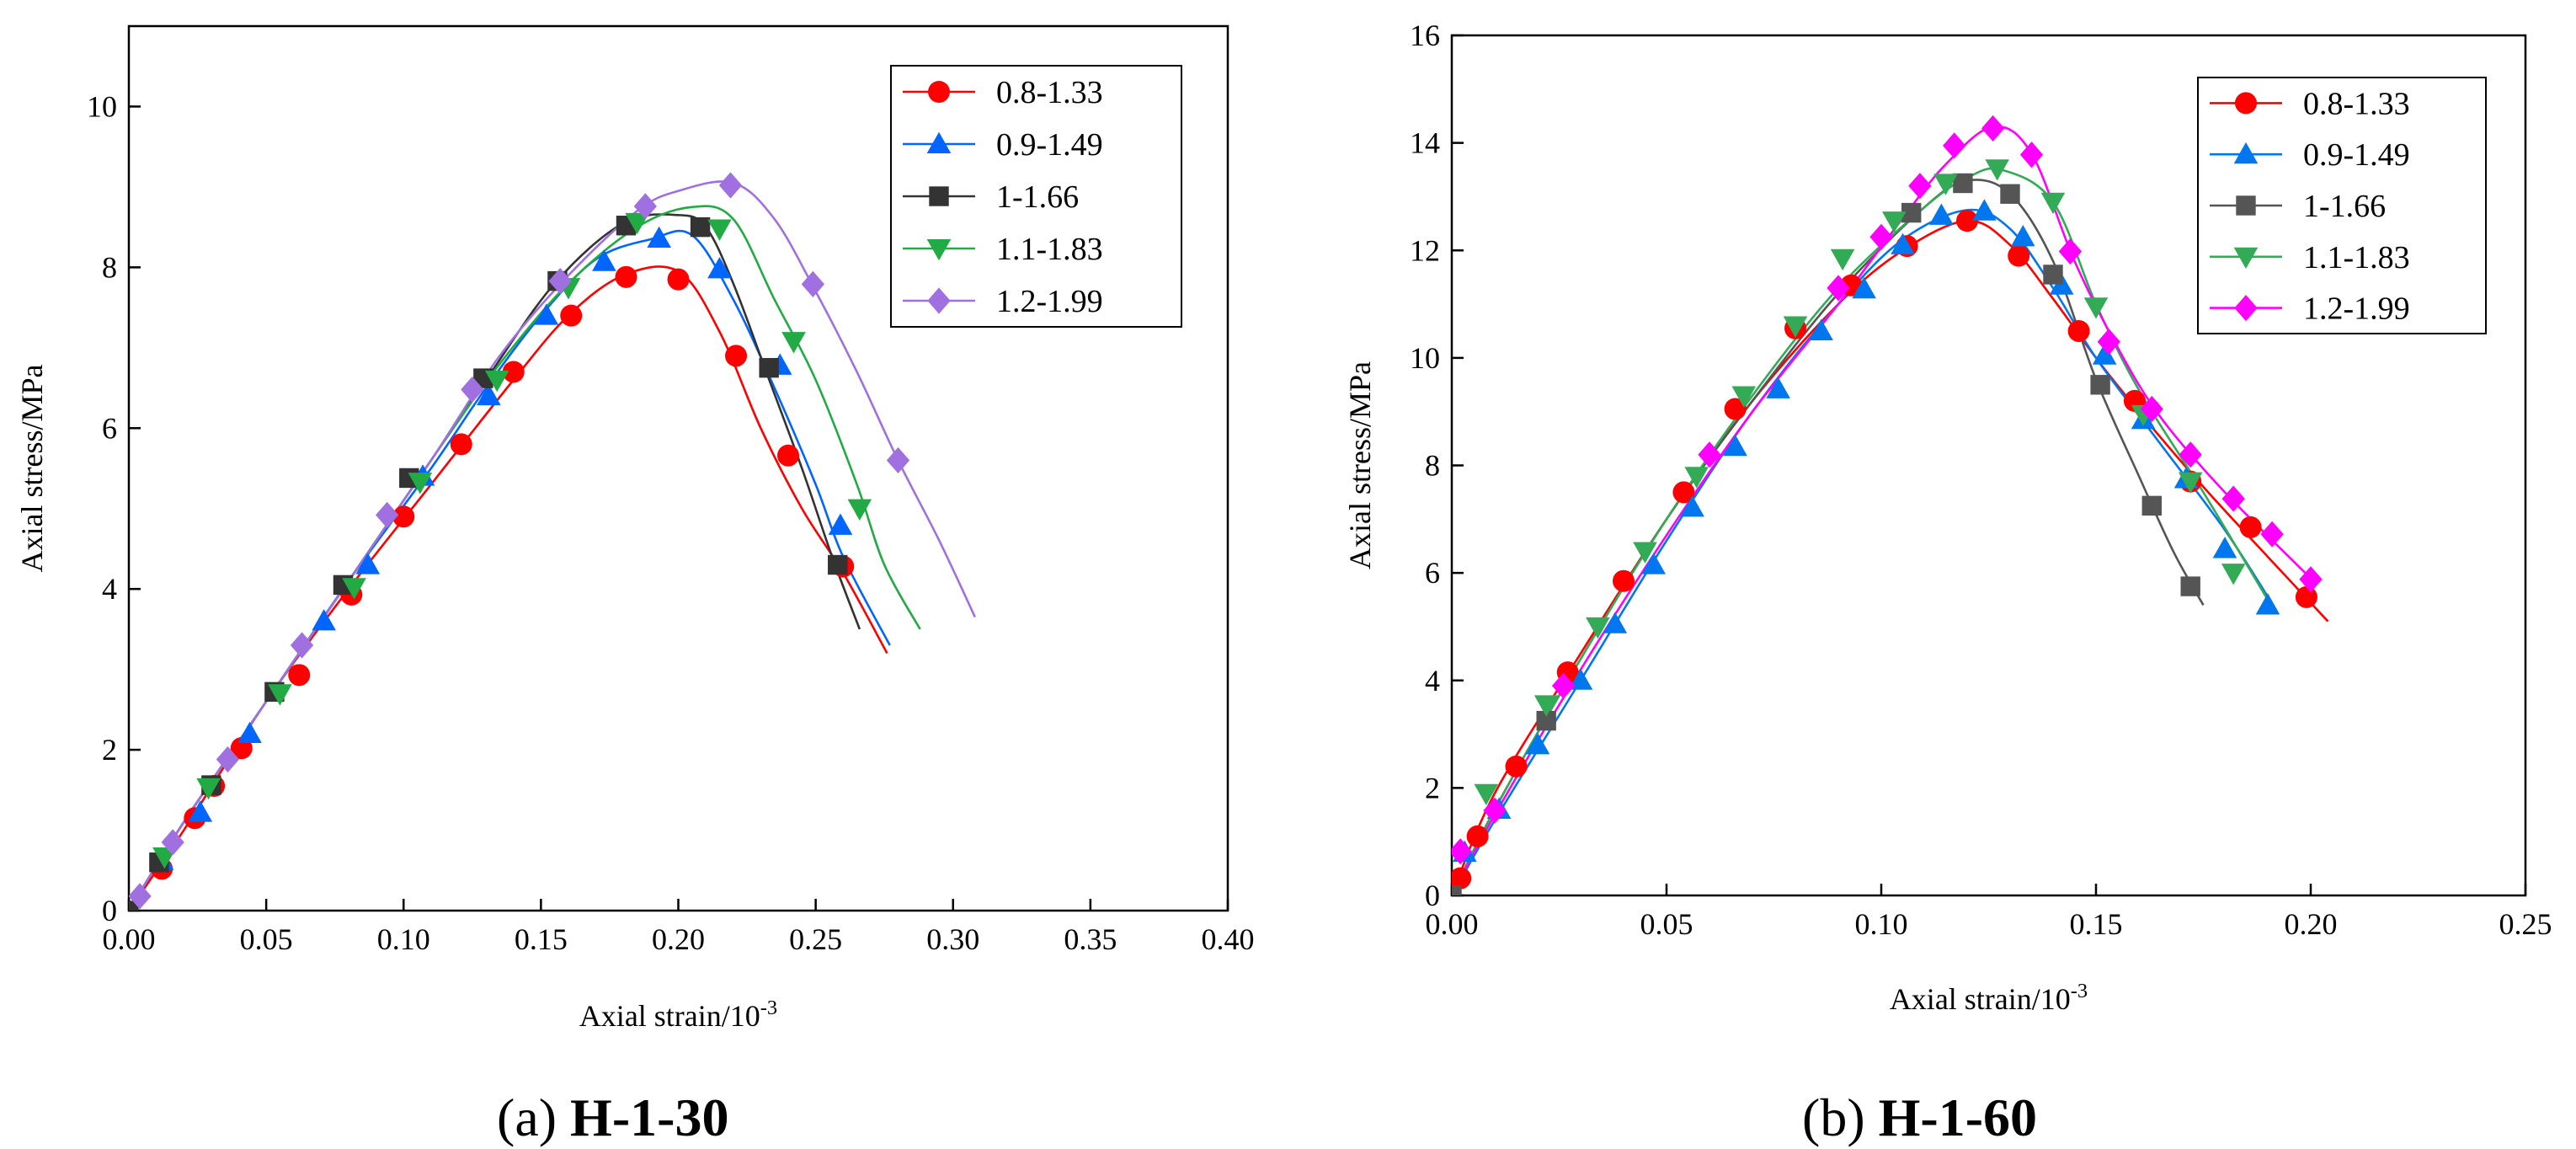 The image size is (2576, 1149). Describe the element at coordinates (109, 428) in the screenshot. I see `y-tick-label-a-3: 6` at that location.